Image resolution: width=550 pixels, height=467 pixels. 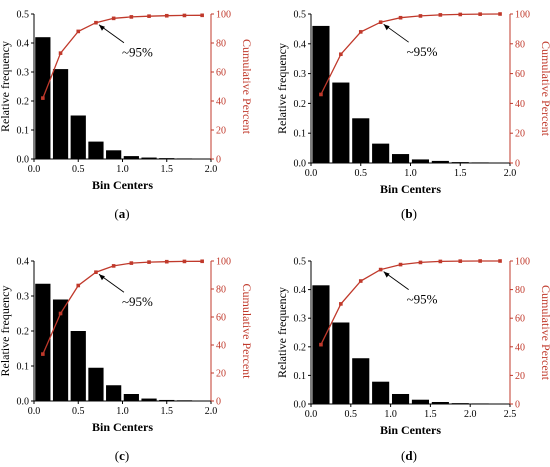 I want to click on y-tick-label: 0.2, so click(x=300, y=347).